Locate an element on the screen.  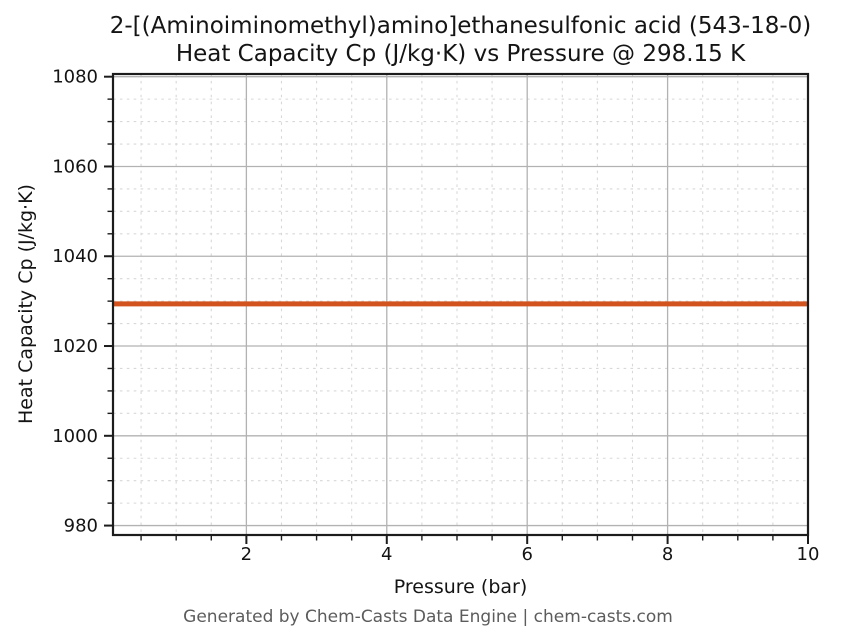
y-axis-label: Heat Capacity Cp (J/kg·K) is located at coordinates (26, 304).